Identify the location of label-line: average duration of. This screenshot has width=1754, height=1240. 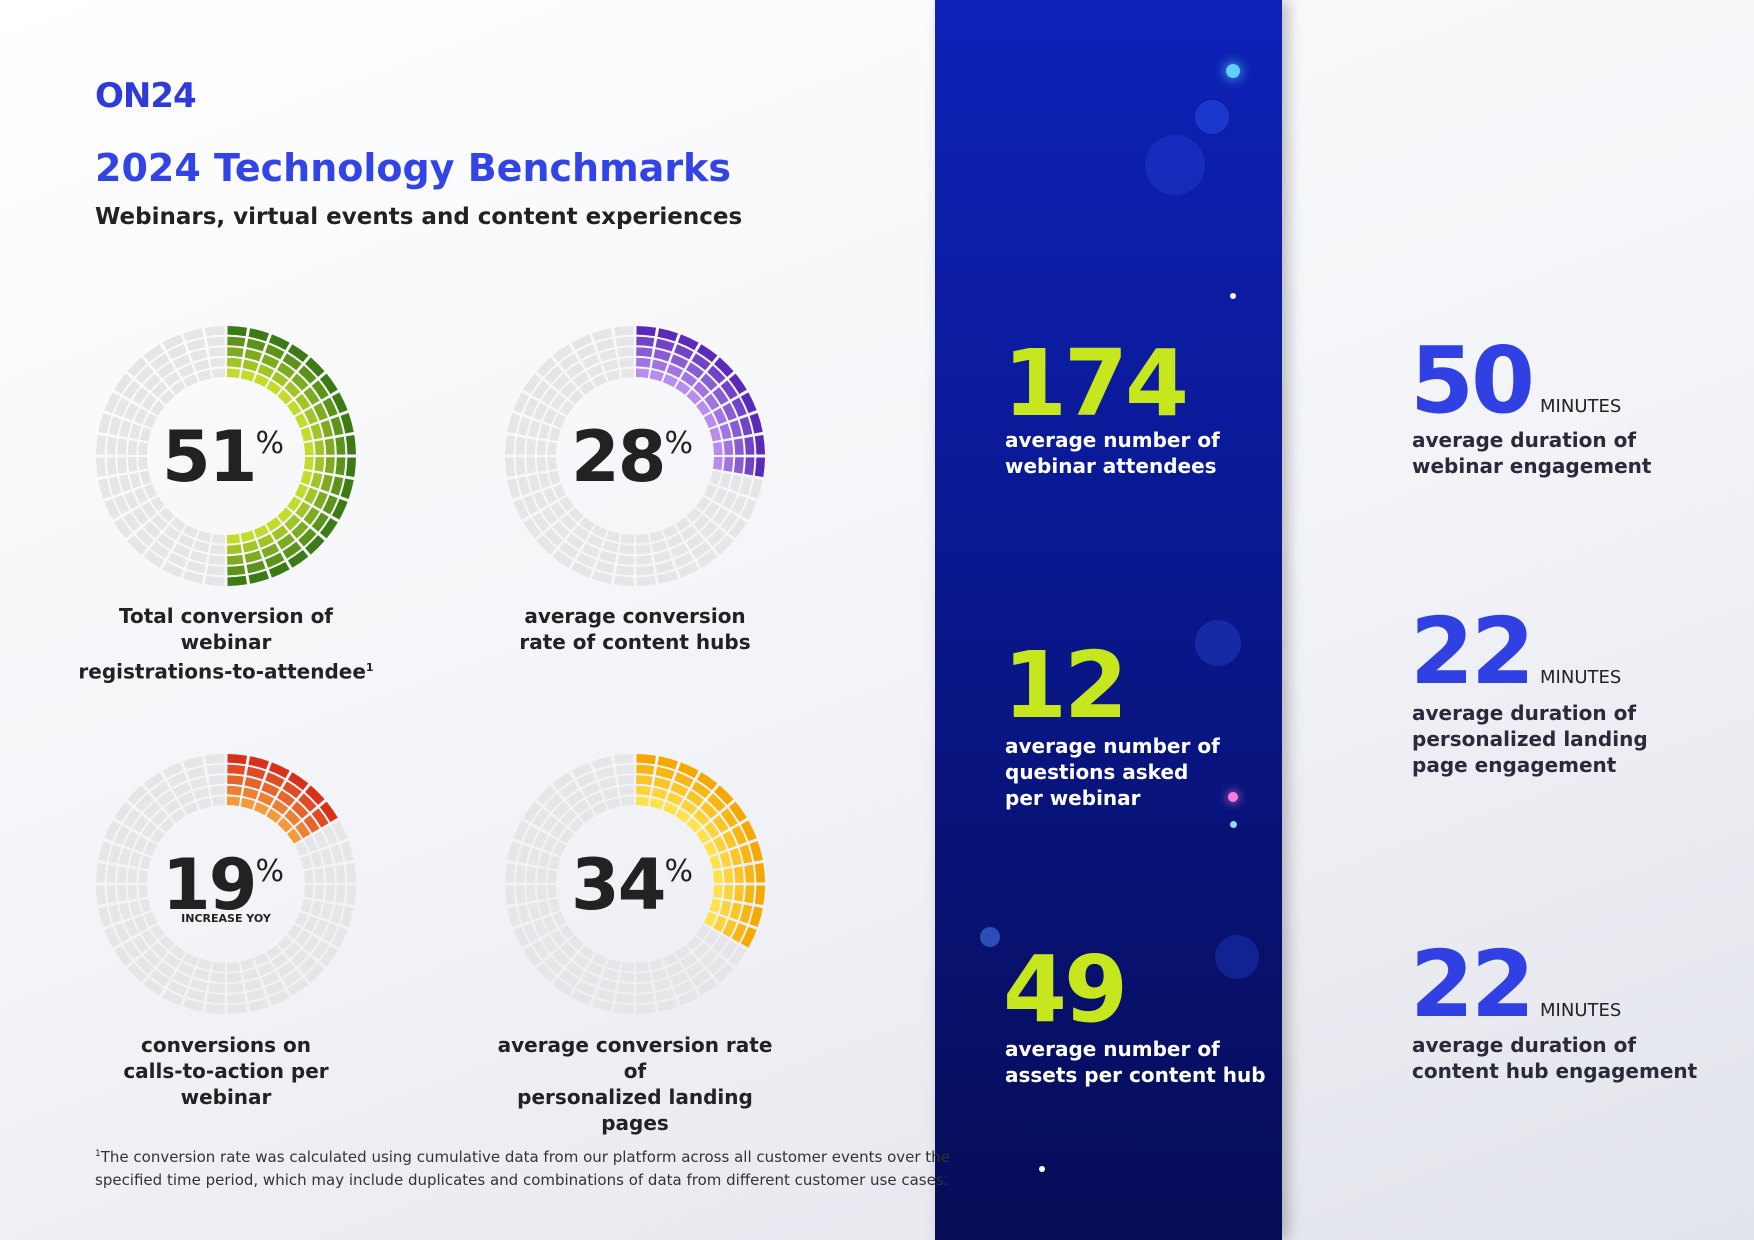
(1524, 1045).